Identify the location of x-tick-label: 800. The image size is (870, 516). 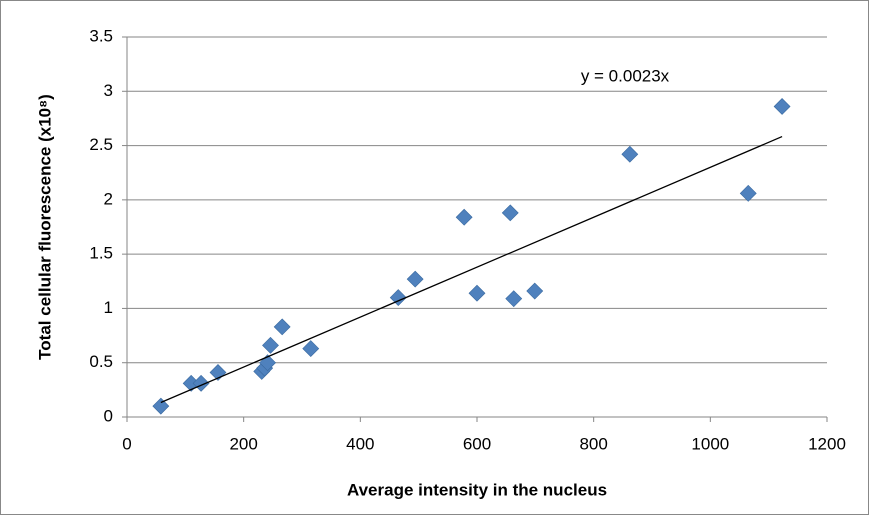
(593, 443).